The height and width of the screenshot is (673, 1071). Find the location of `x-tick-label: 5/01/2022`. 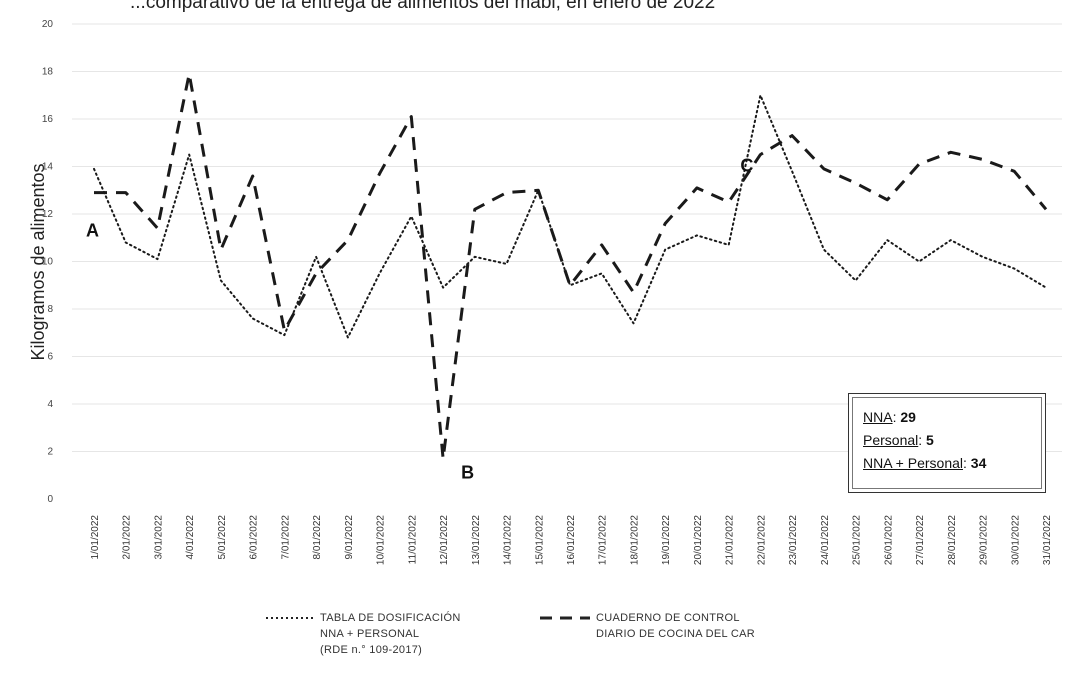

x-tick-label: 5/01/2022 is located at coordinates (222, 537).